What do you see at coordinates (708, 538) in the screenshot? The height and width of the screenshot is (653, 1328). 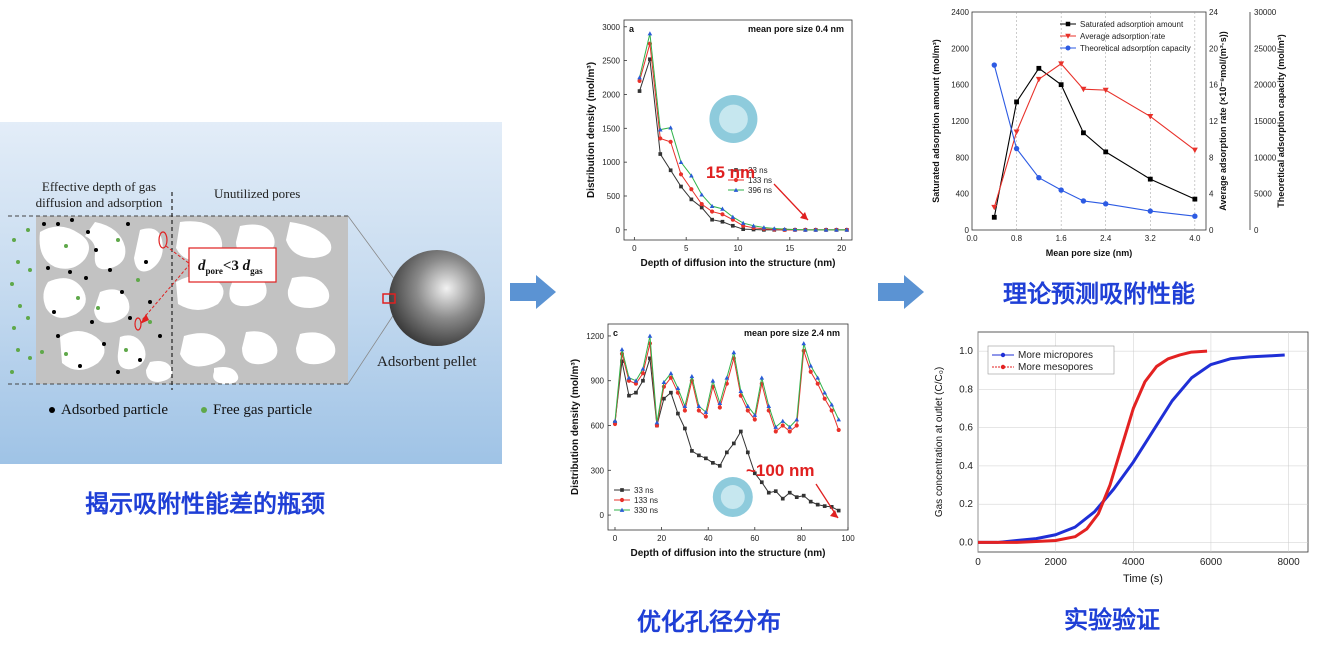 I see `x-tick-label: 40` at bounding box center [708, 538].